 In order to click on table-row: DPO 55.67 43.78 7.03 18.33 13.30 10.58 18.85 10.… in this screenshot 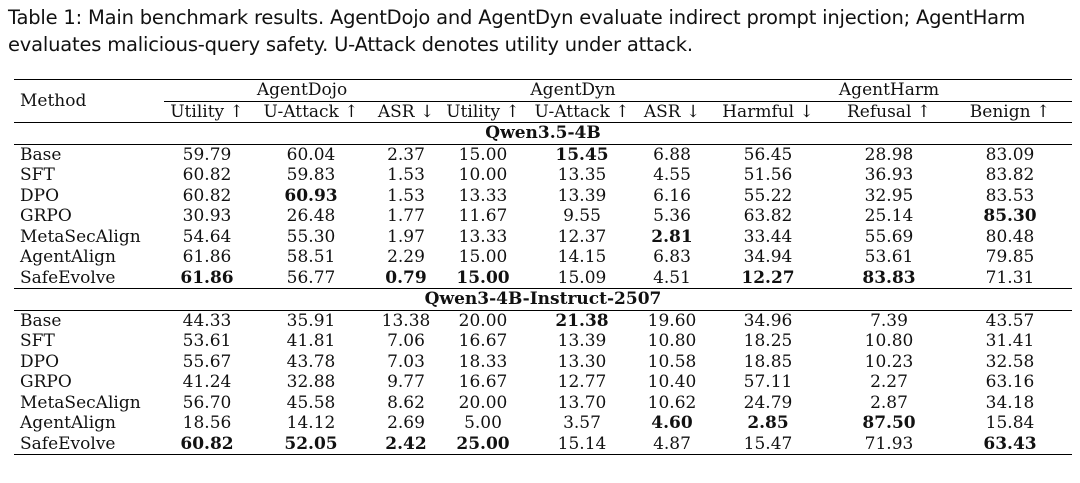, I will do `click(543, 362)`.